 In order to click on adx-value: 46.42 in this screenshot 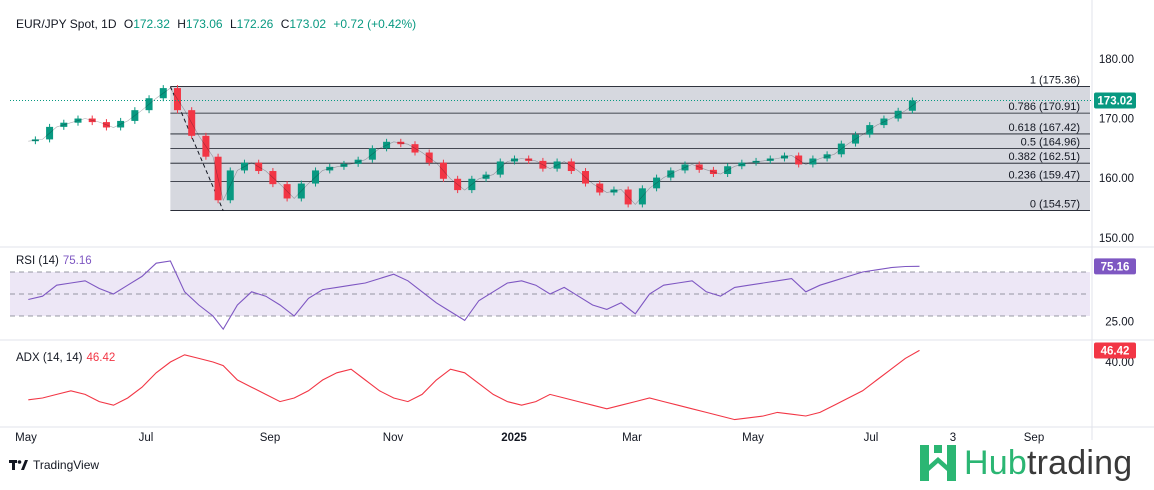, I will do `click(101, 358)`.